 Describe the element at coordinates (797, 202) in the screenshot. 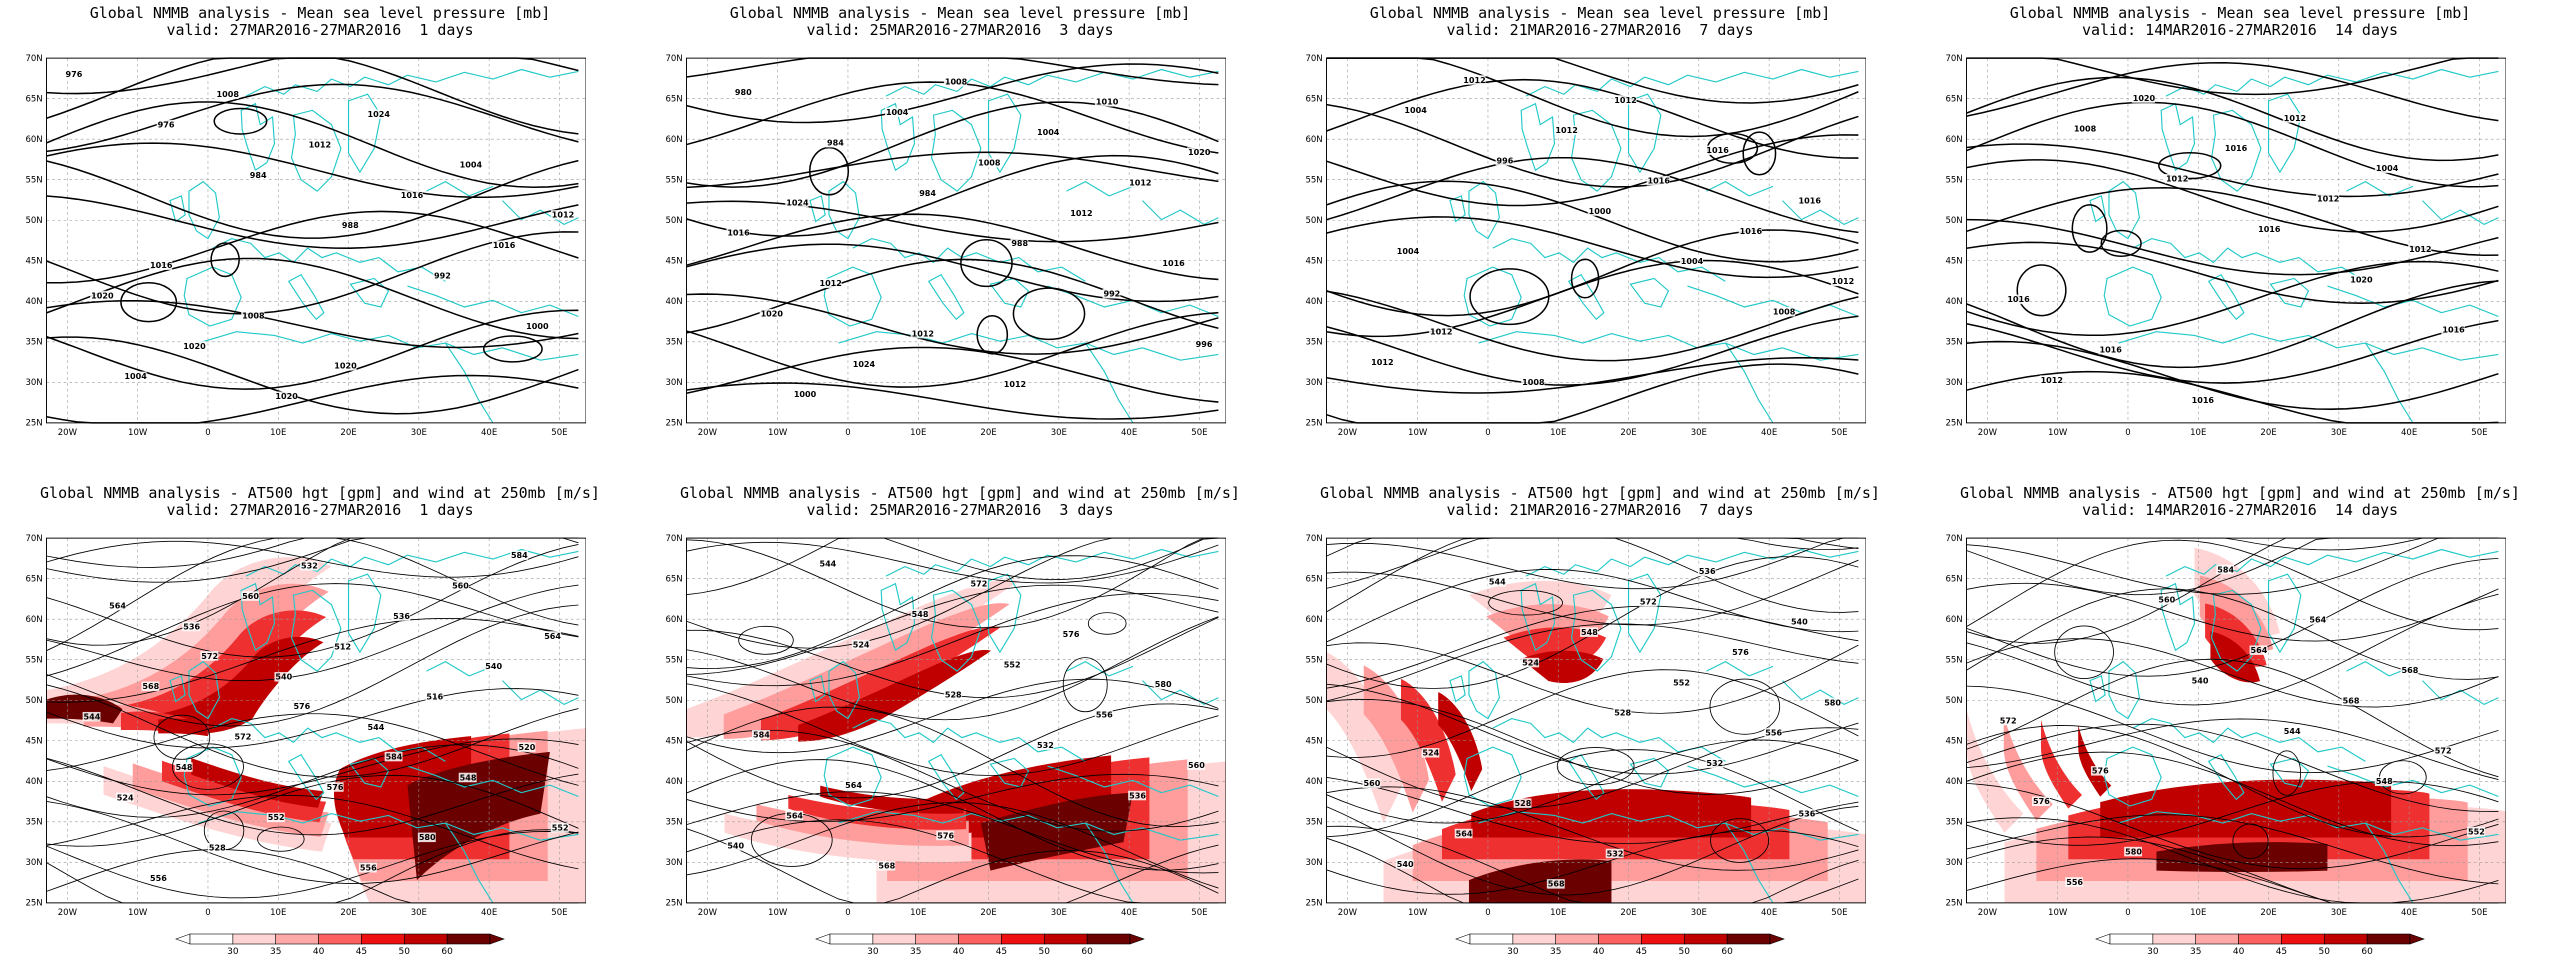

I see `contour-label: 1024` at that location.